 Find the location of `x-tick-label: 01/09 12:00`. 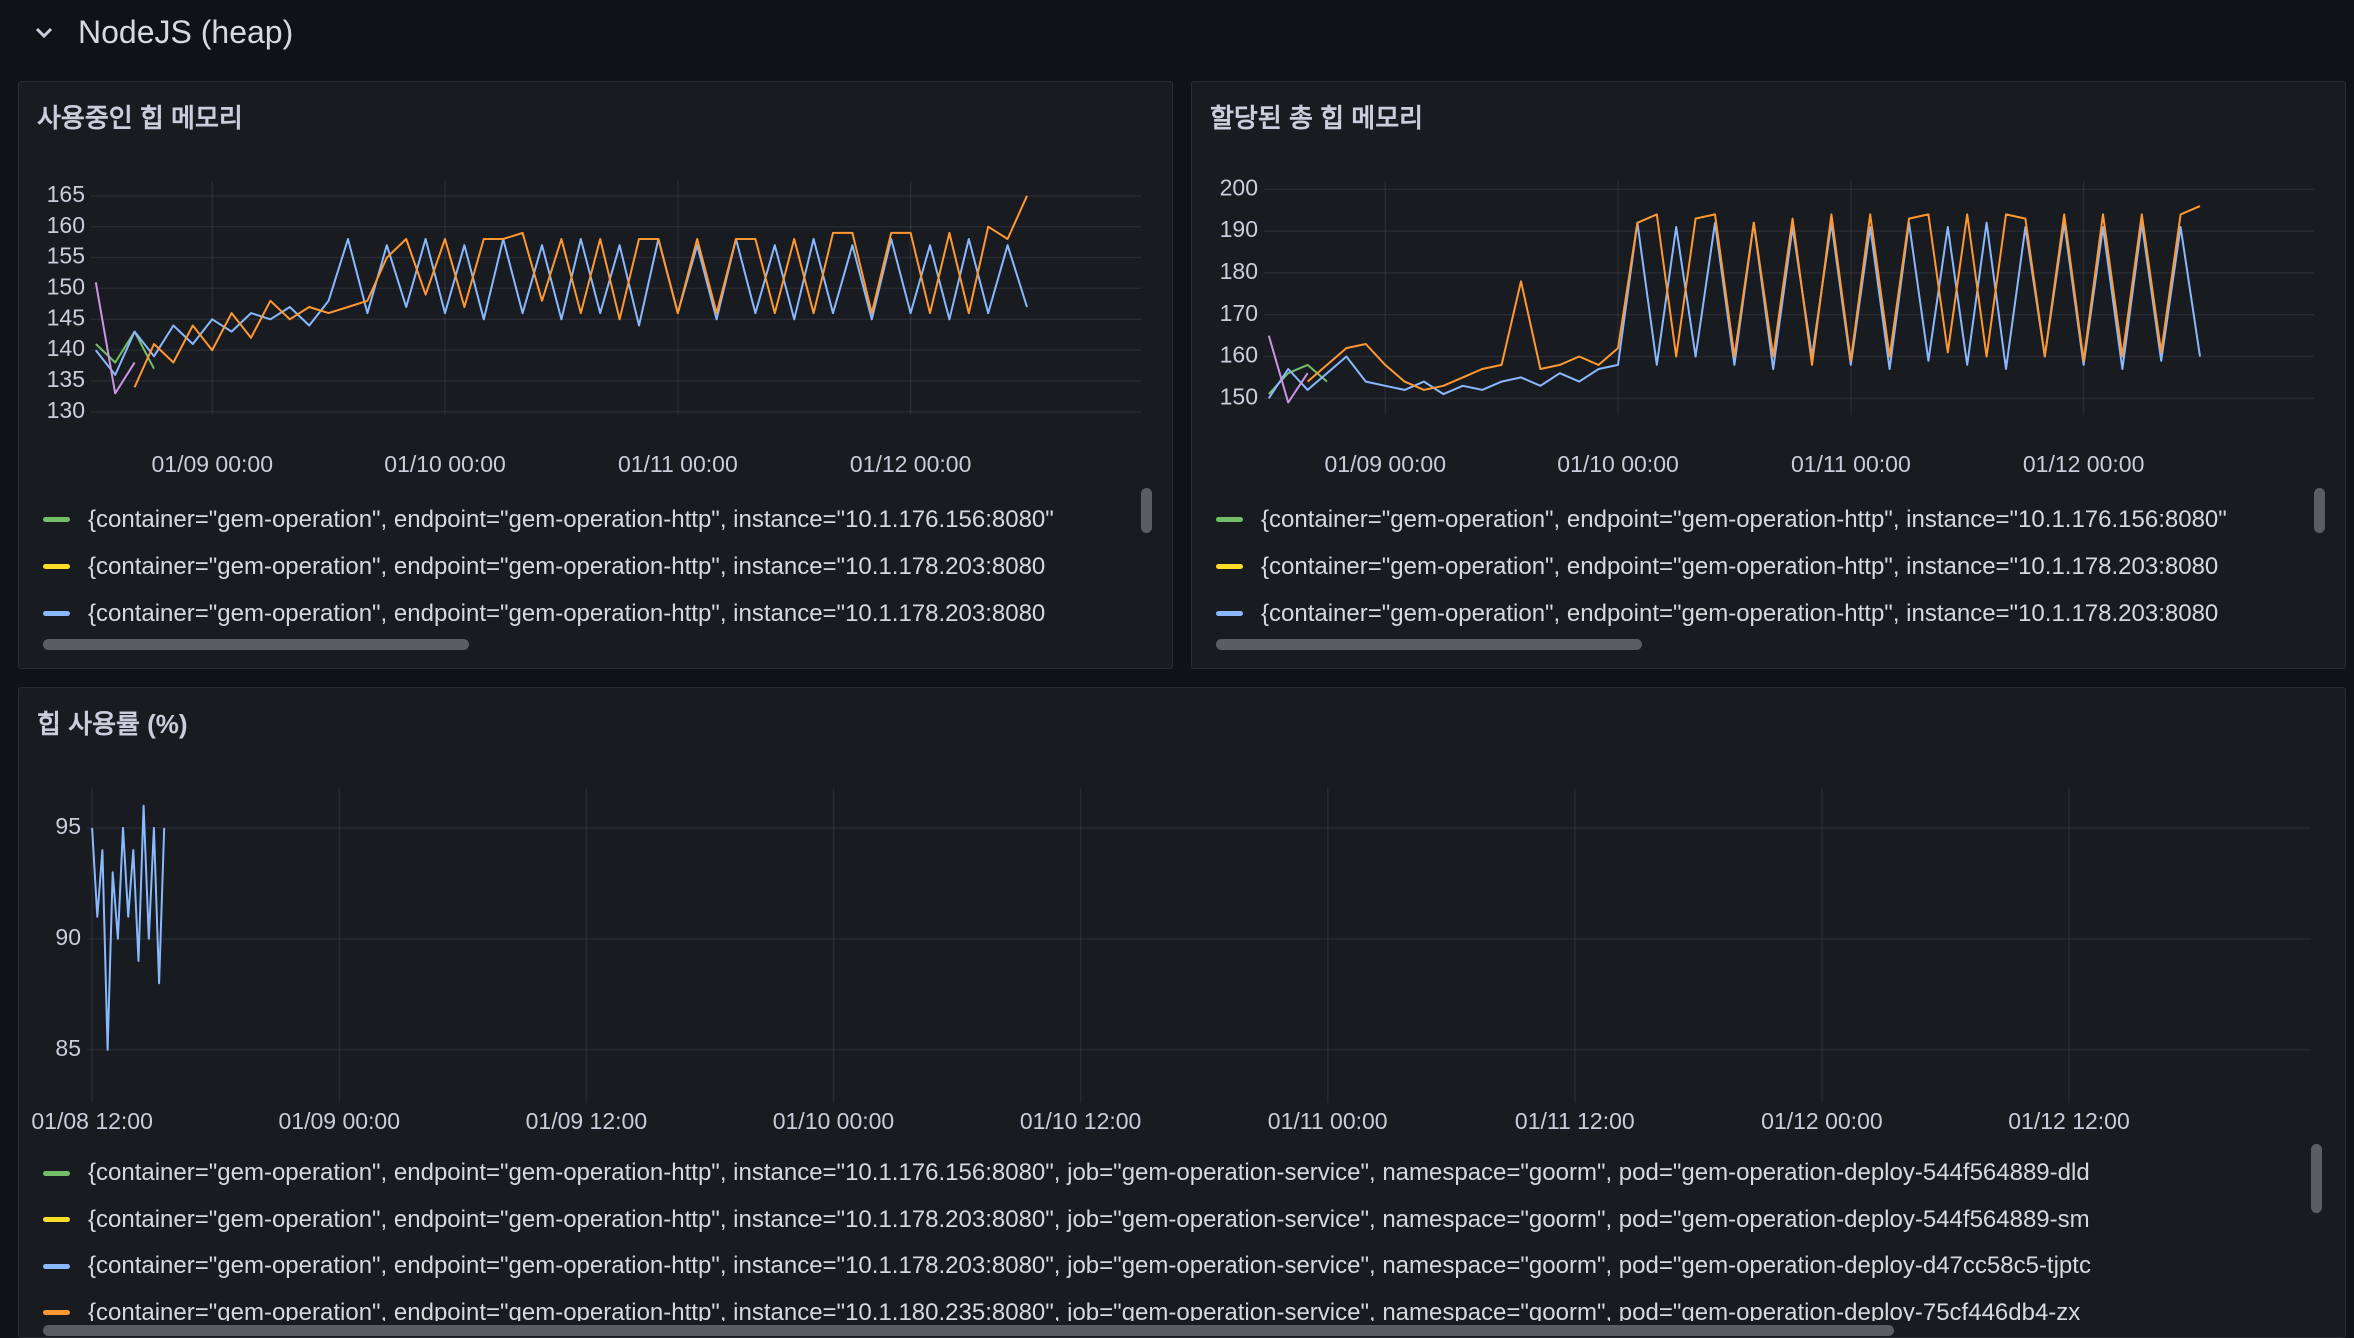

x-tick-label: 01/09 12:00 is located at coordinates (587, 1121).